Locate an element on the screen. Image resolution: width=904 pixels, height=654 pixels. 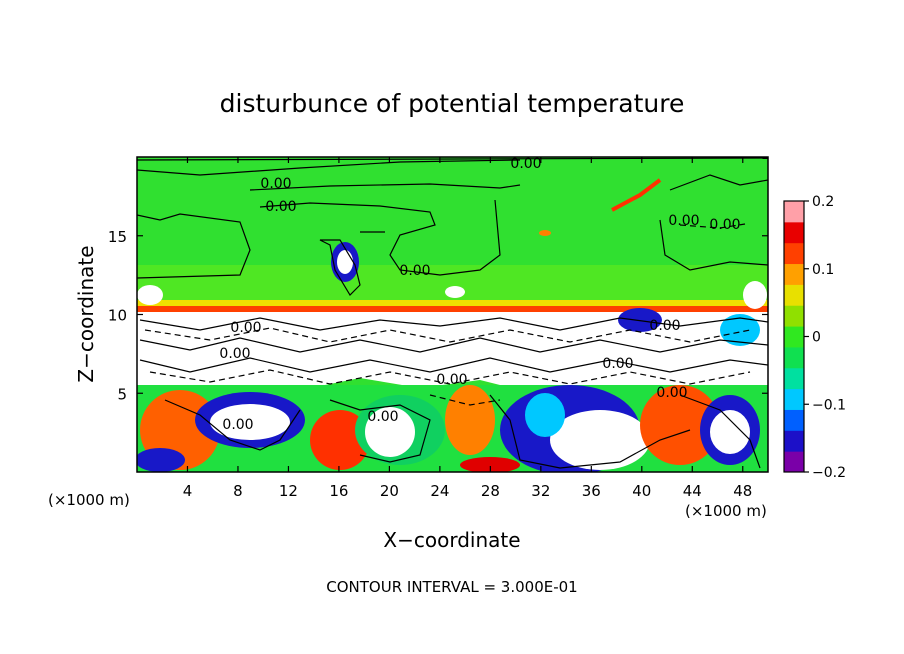
y-tick-label: 5 is located at coordinates (122, 394).